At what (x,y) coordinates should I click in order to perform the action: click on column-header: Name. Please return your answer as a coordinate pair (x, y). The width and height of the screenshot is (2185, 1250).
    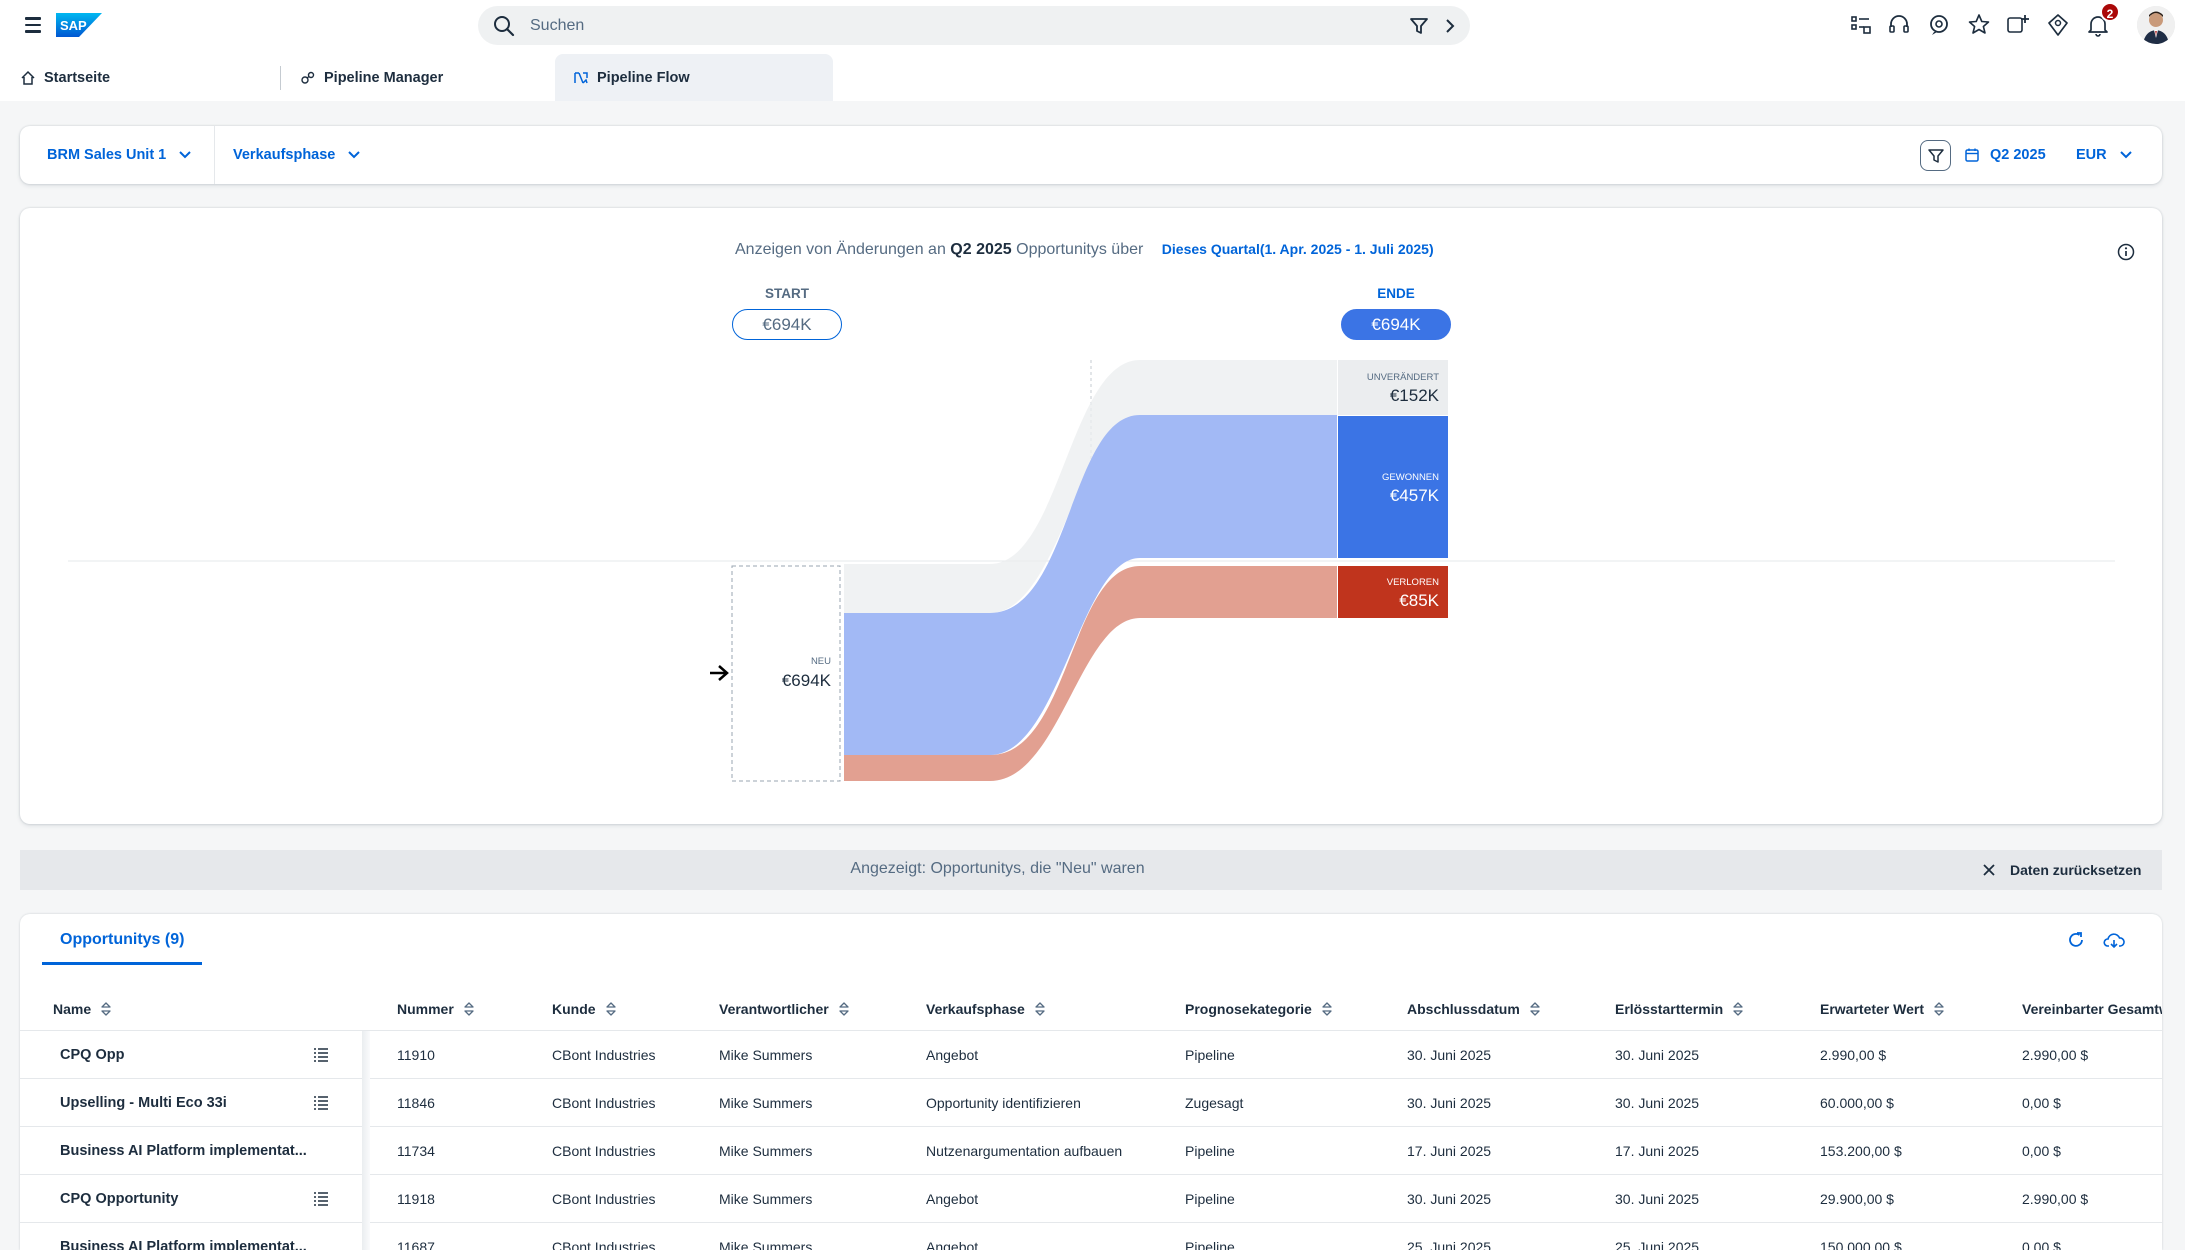
    Looking at the image, I should click on (82, 1009).